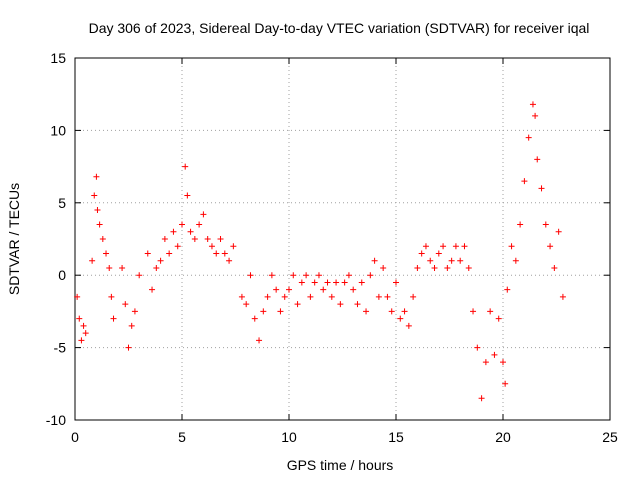 The width and height of the screenshot is (640, 480). What do you see at coordinates (60, 348) in the screenshot?
I see `y-tick-label: -5` at bounding box center [60, 348].